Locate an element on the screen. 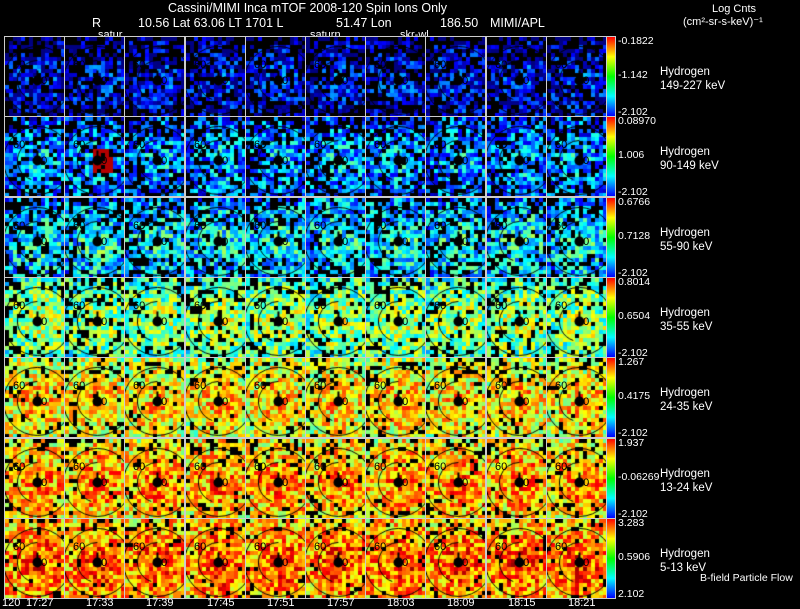 This screenshot has width=800, height=609. colorbar-max: 1.937 is located at coordinates (631, 443).